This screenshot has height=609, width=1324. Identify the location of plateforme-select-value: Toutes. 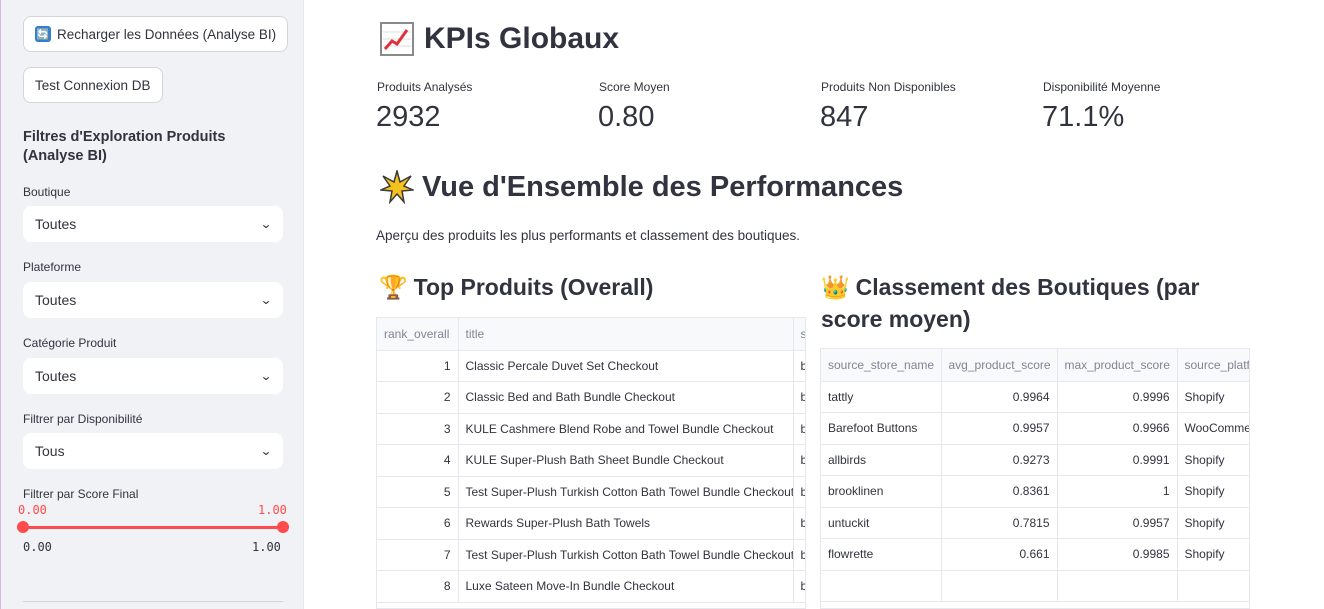
(56, 300).